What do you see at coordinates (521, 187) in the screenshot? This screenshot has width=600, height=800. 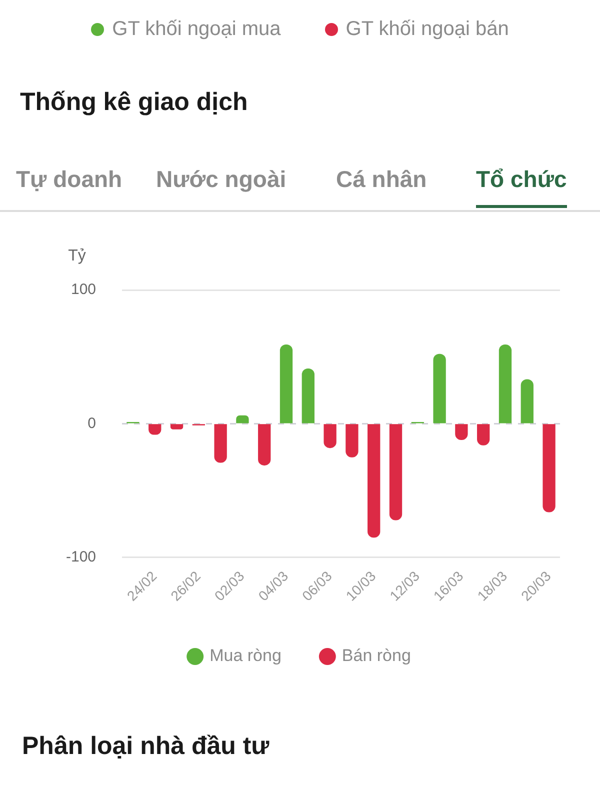 I see `text: Tổ chức` at bounding box center [521, 187].